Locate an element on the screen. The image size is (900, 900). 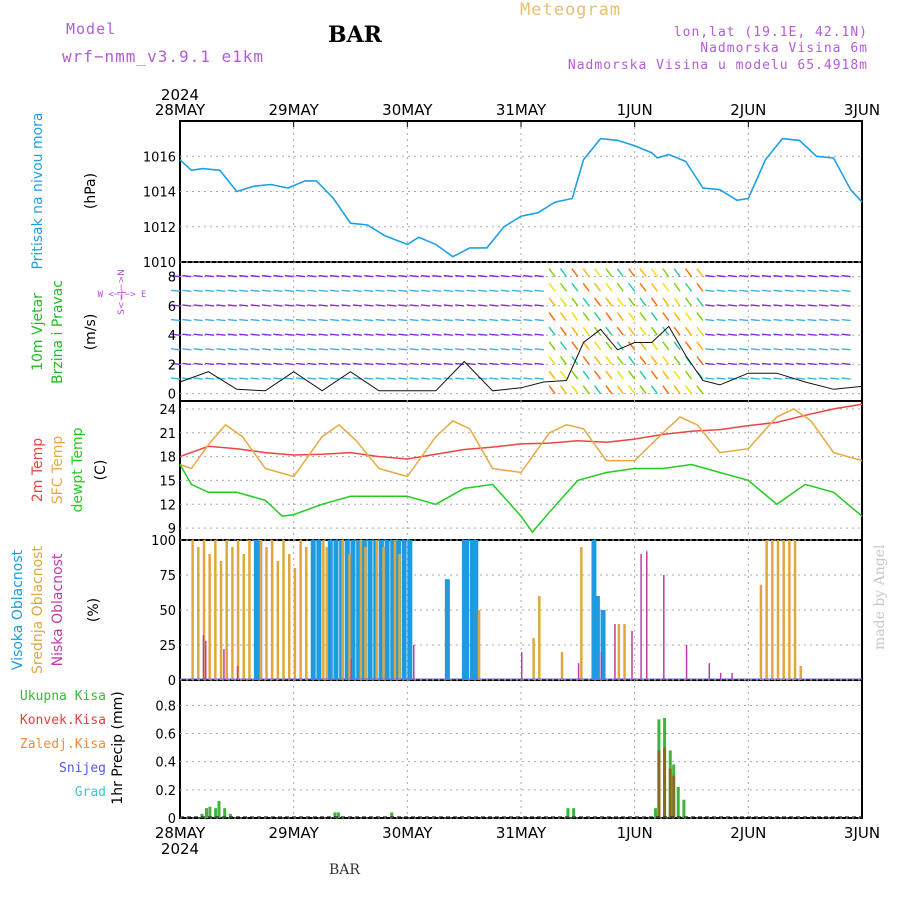
x-tick-top: 30MAY is located at coordinates (407, 110).